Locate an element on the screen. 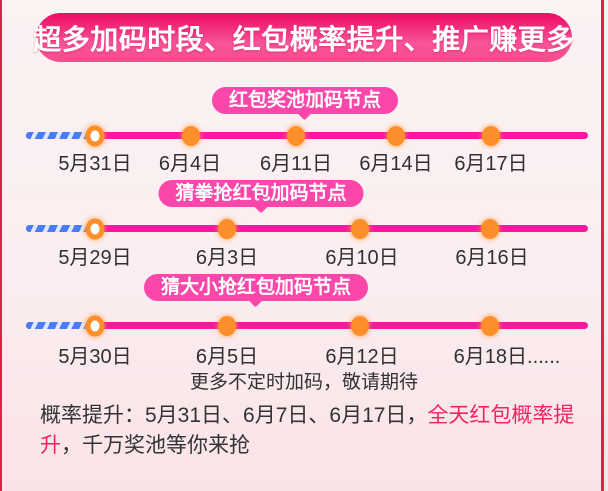 Image resolution: width=608 pixels, height=491 pixels. more-times-note: 更多不定时加码，敬请期待 is located at coordinates (303, 382).